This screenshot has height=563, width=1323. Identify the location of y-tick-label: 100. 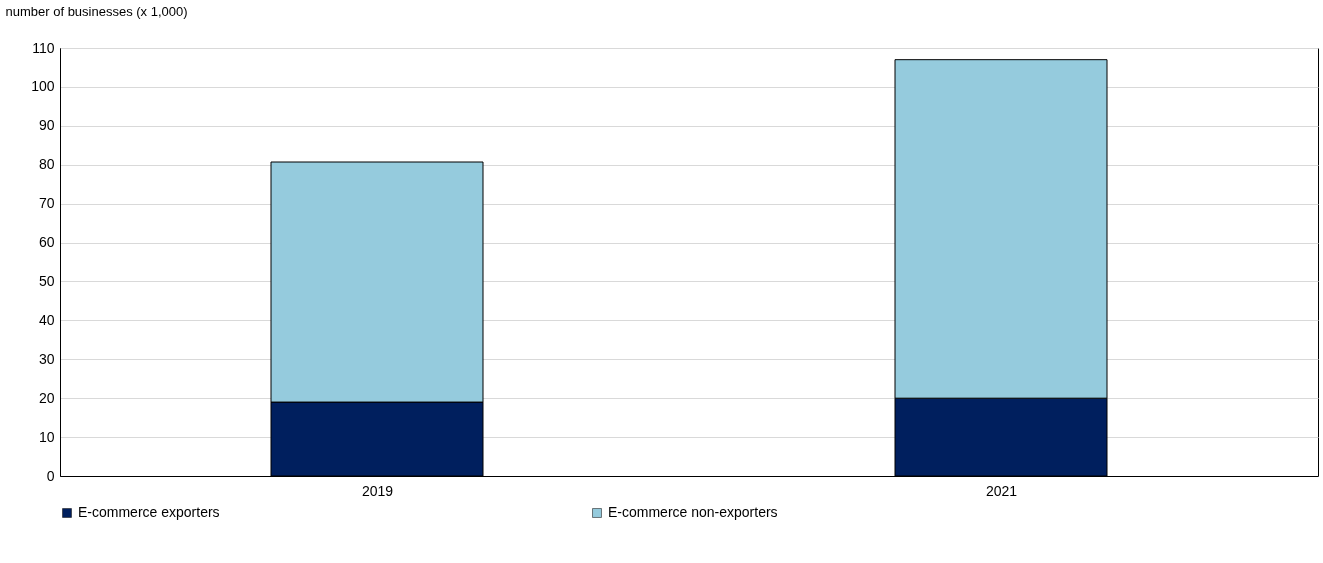
(43, 86).